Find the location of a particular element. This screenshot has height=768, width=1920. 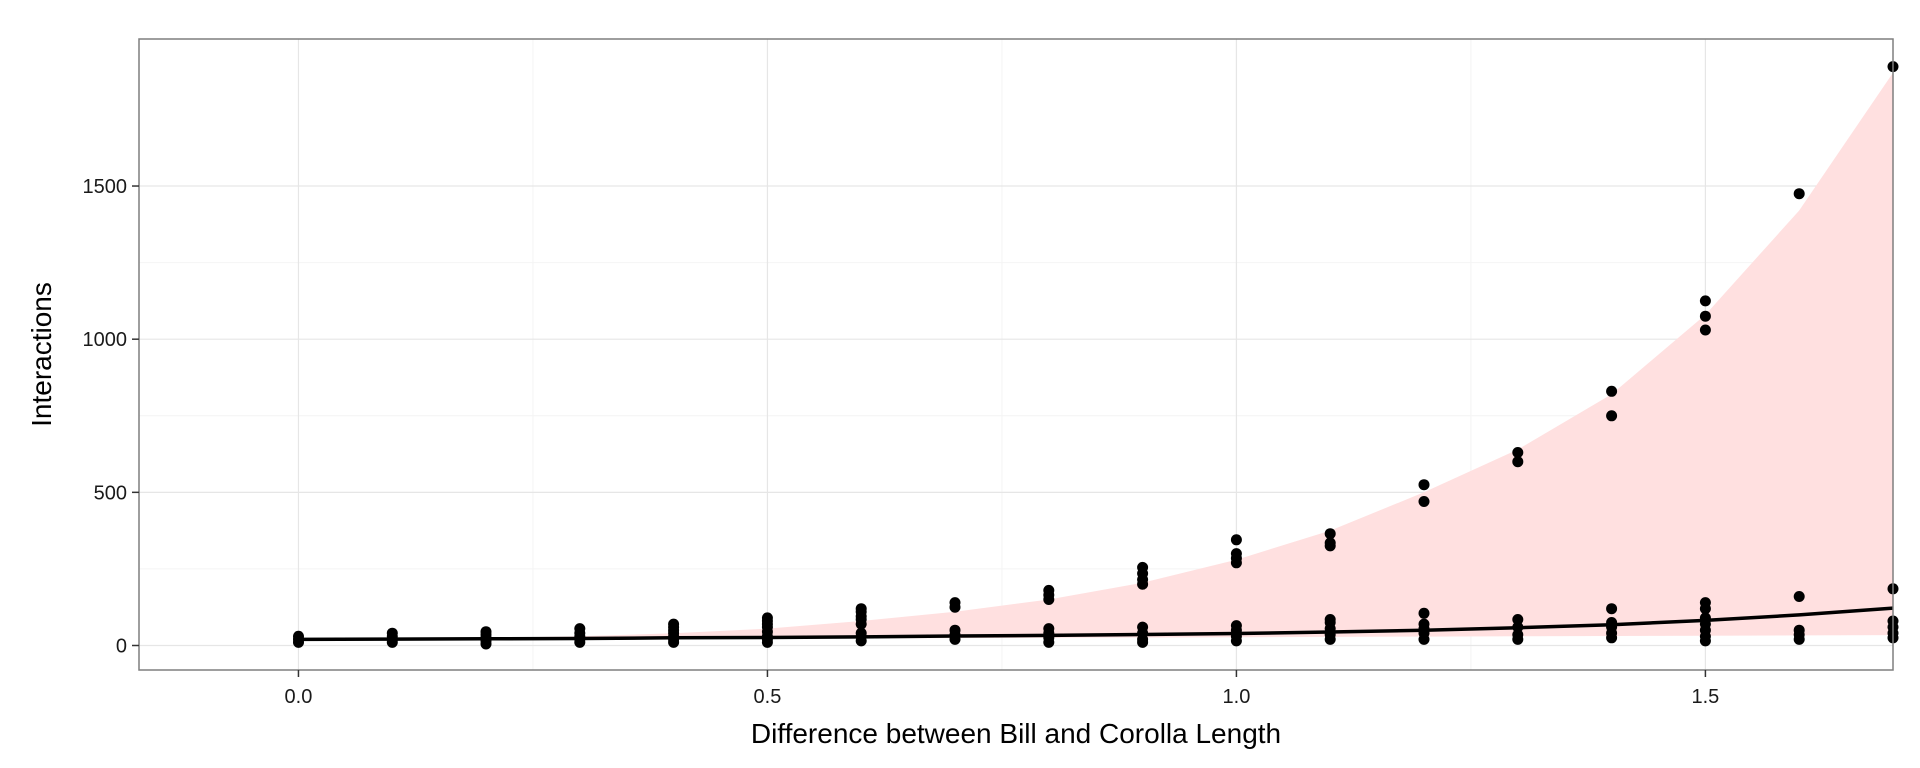

x-tick-label: 0.0 is located at coordinates (299, 697).